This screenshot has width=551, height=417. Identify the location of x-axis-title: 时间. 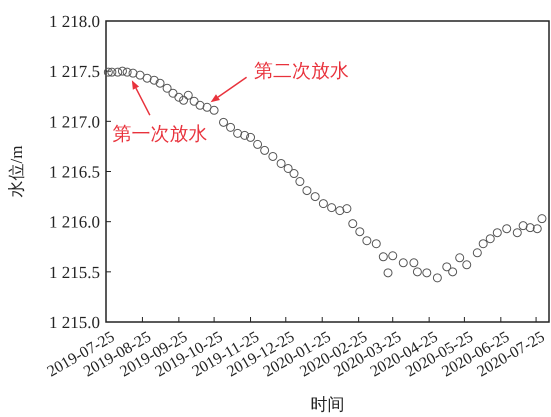
(327, 404).